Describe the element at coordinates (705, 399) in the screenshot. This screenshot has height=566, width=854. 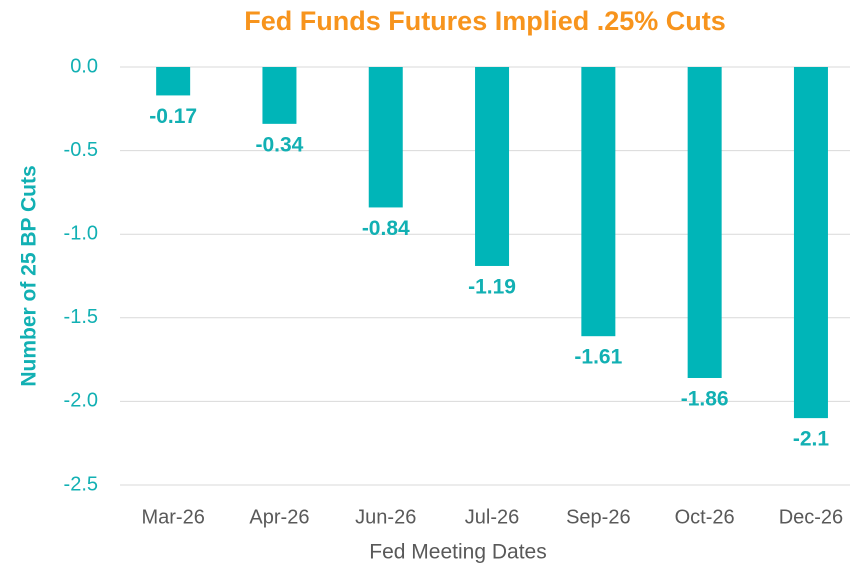
I see `value-label: -1.86` at that location.